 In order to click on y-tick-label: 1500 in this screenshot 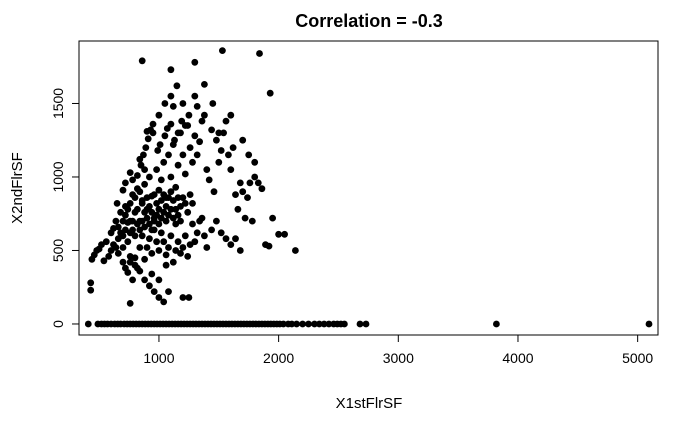, I will do `click(58, 103)`.